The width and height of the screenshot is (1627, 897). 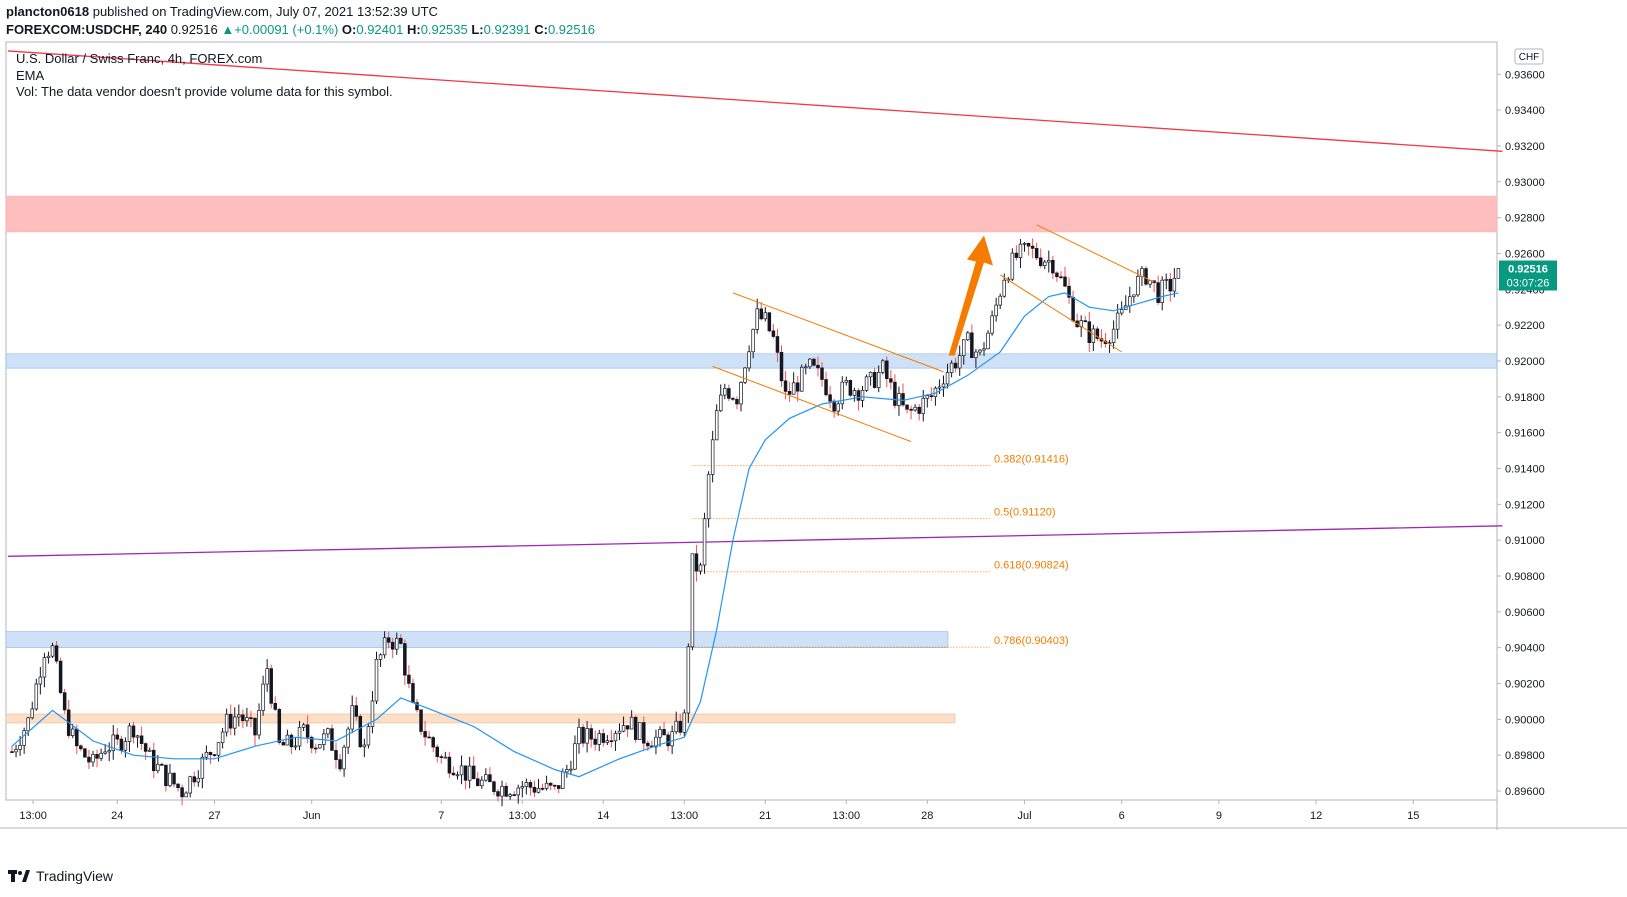 What do you see at coordinates (1031, 566) in the screenshot?
I see `fib-label: 0.618(0.90824)` at bounding box center [1031, 566].